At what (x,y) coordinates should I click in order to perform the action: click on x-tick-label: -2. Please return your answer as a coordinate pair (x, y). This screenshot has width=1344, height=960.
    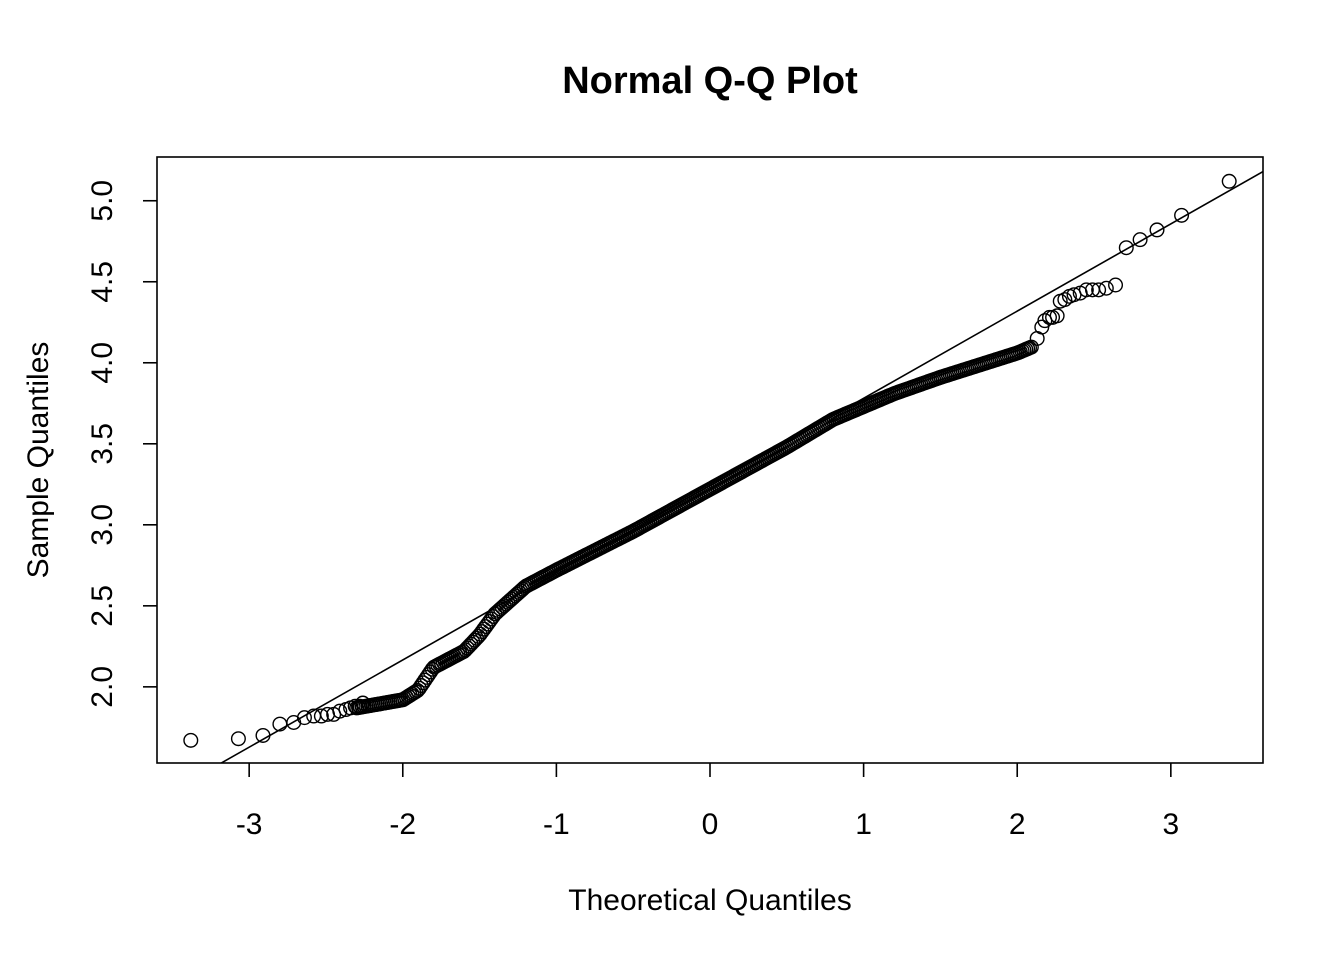
    Looking at the image, I should click on (402, 824).